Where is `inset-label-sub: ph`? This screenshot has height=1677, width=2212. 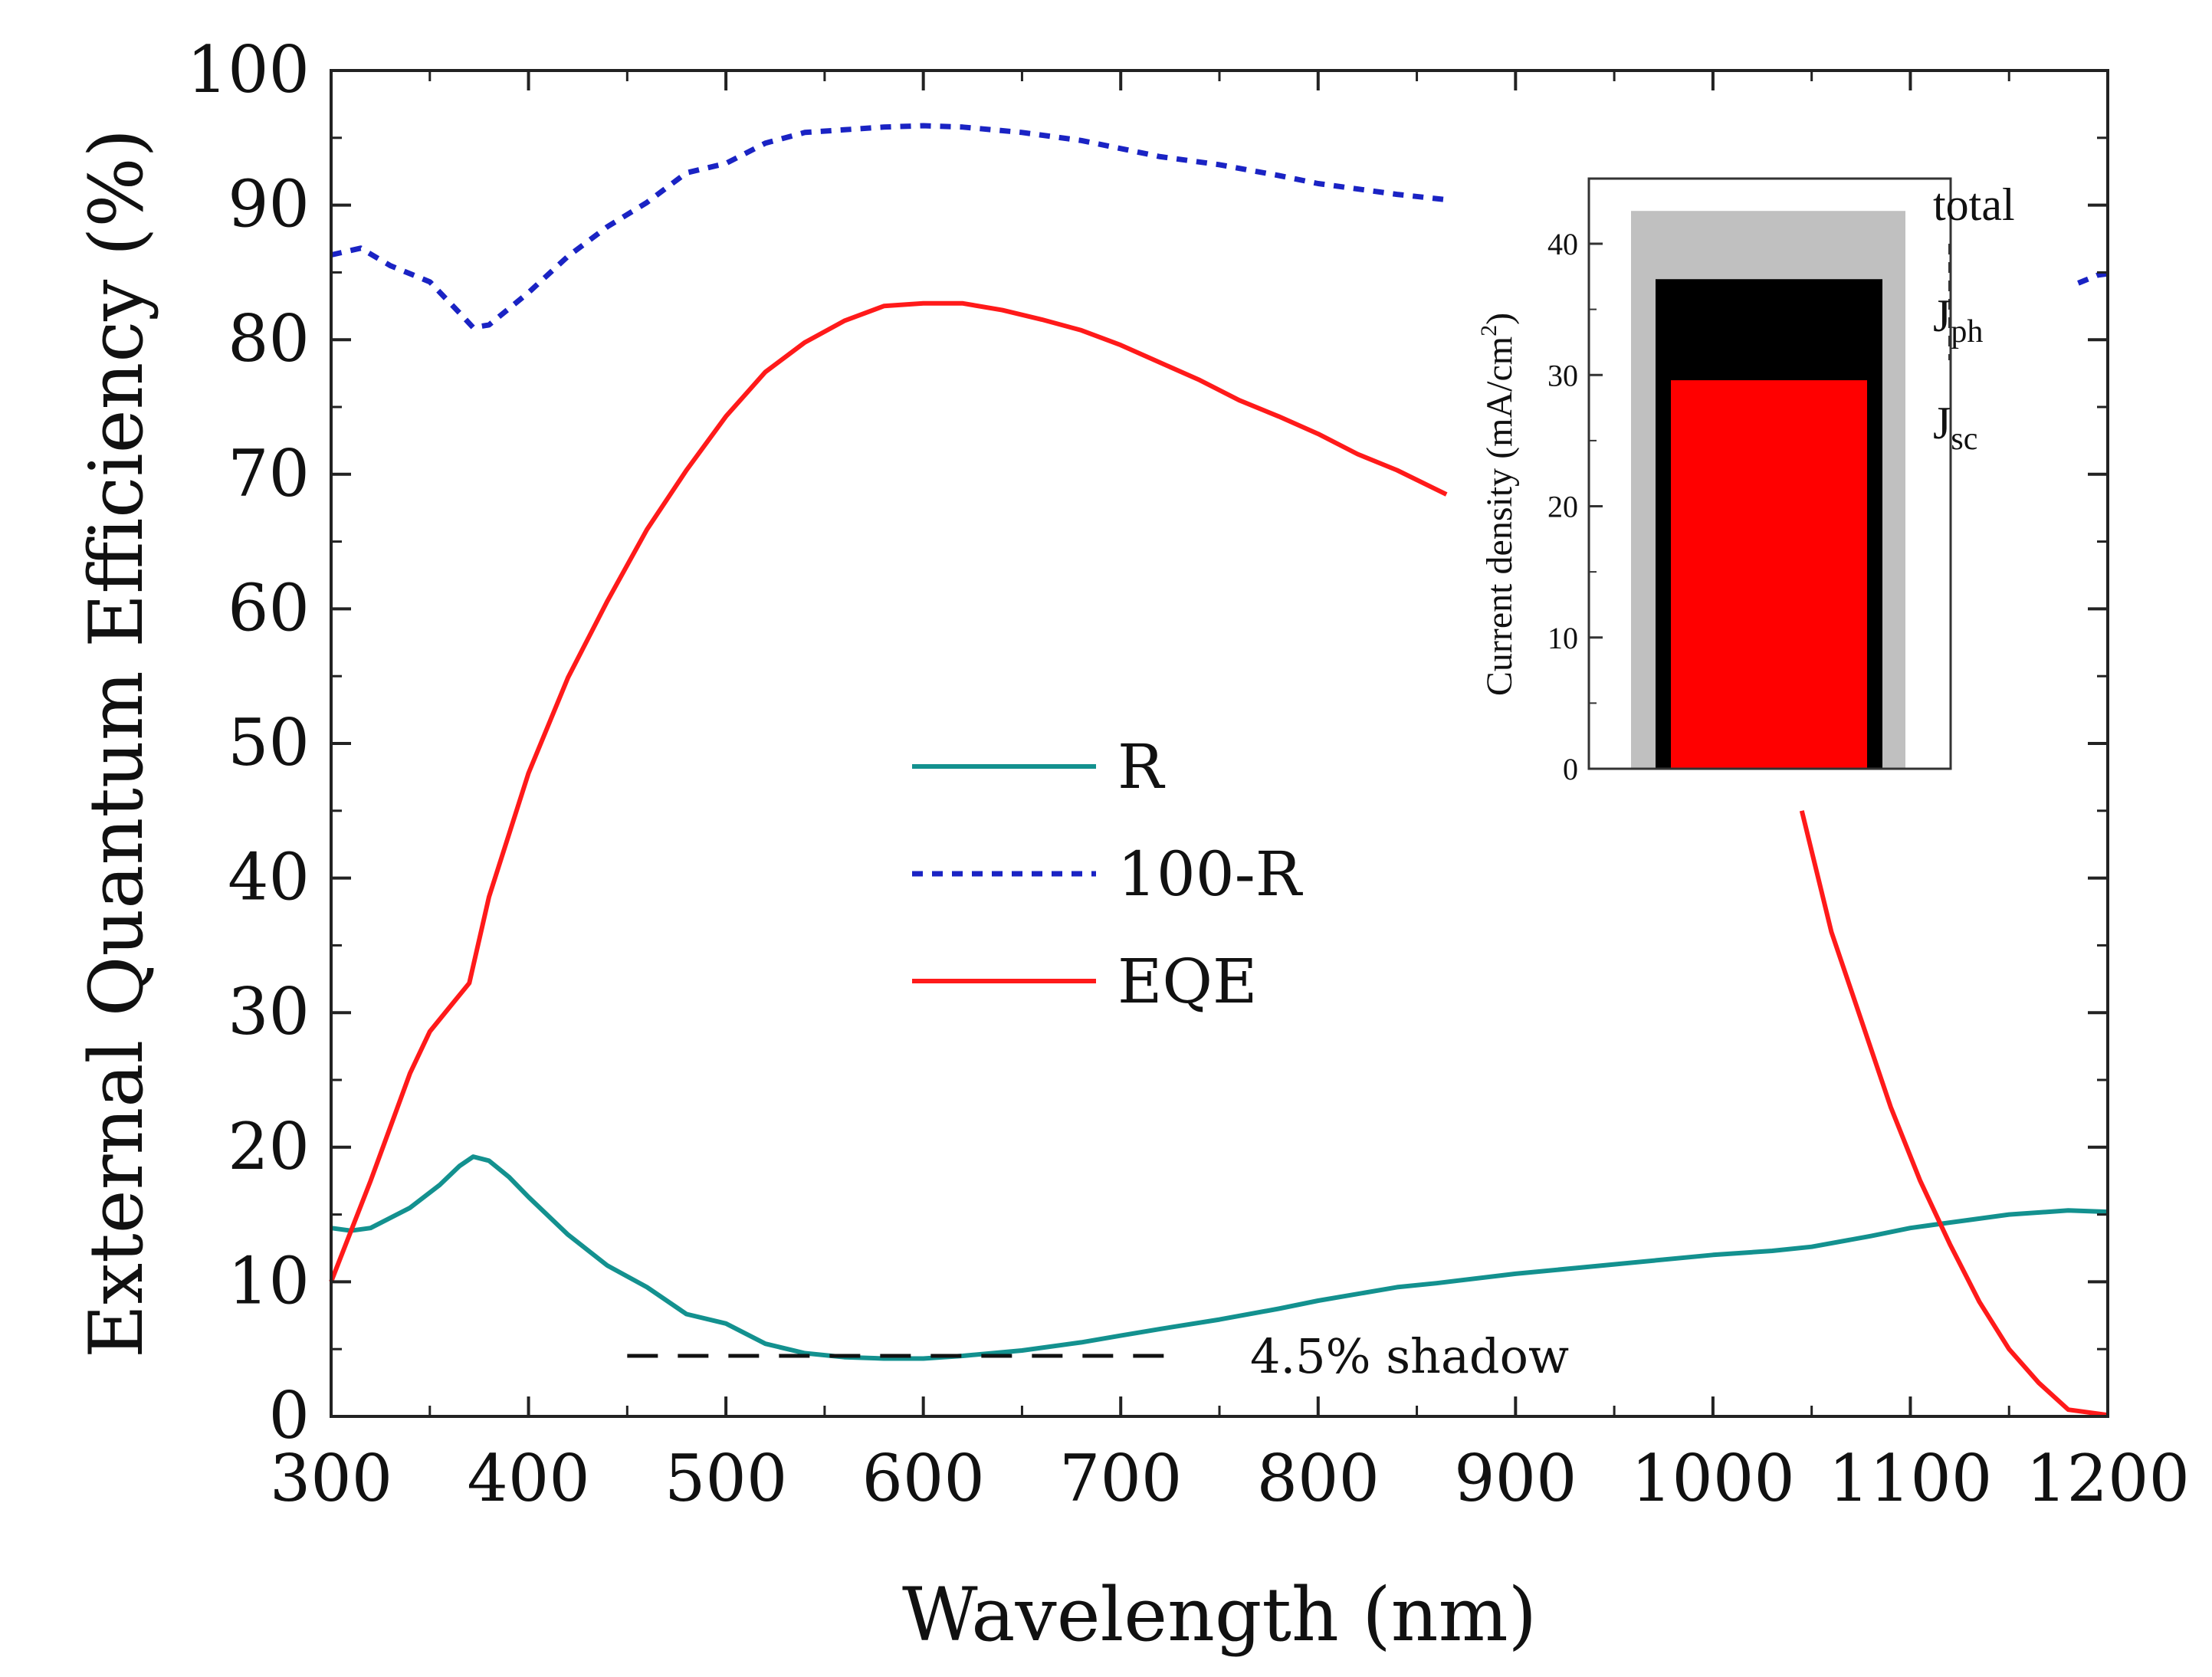
inset-label-sub: ph is located at coordinates (1967, 332).